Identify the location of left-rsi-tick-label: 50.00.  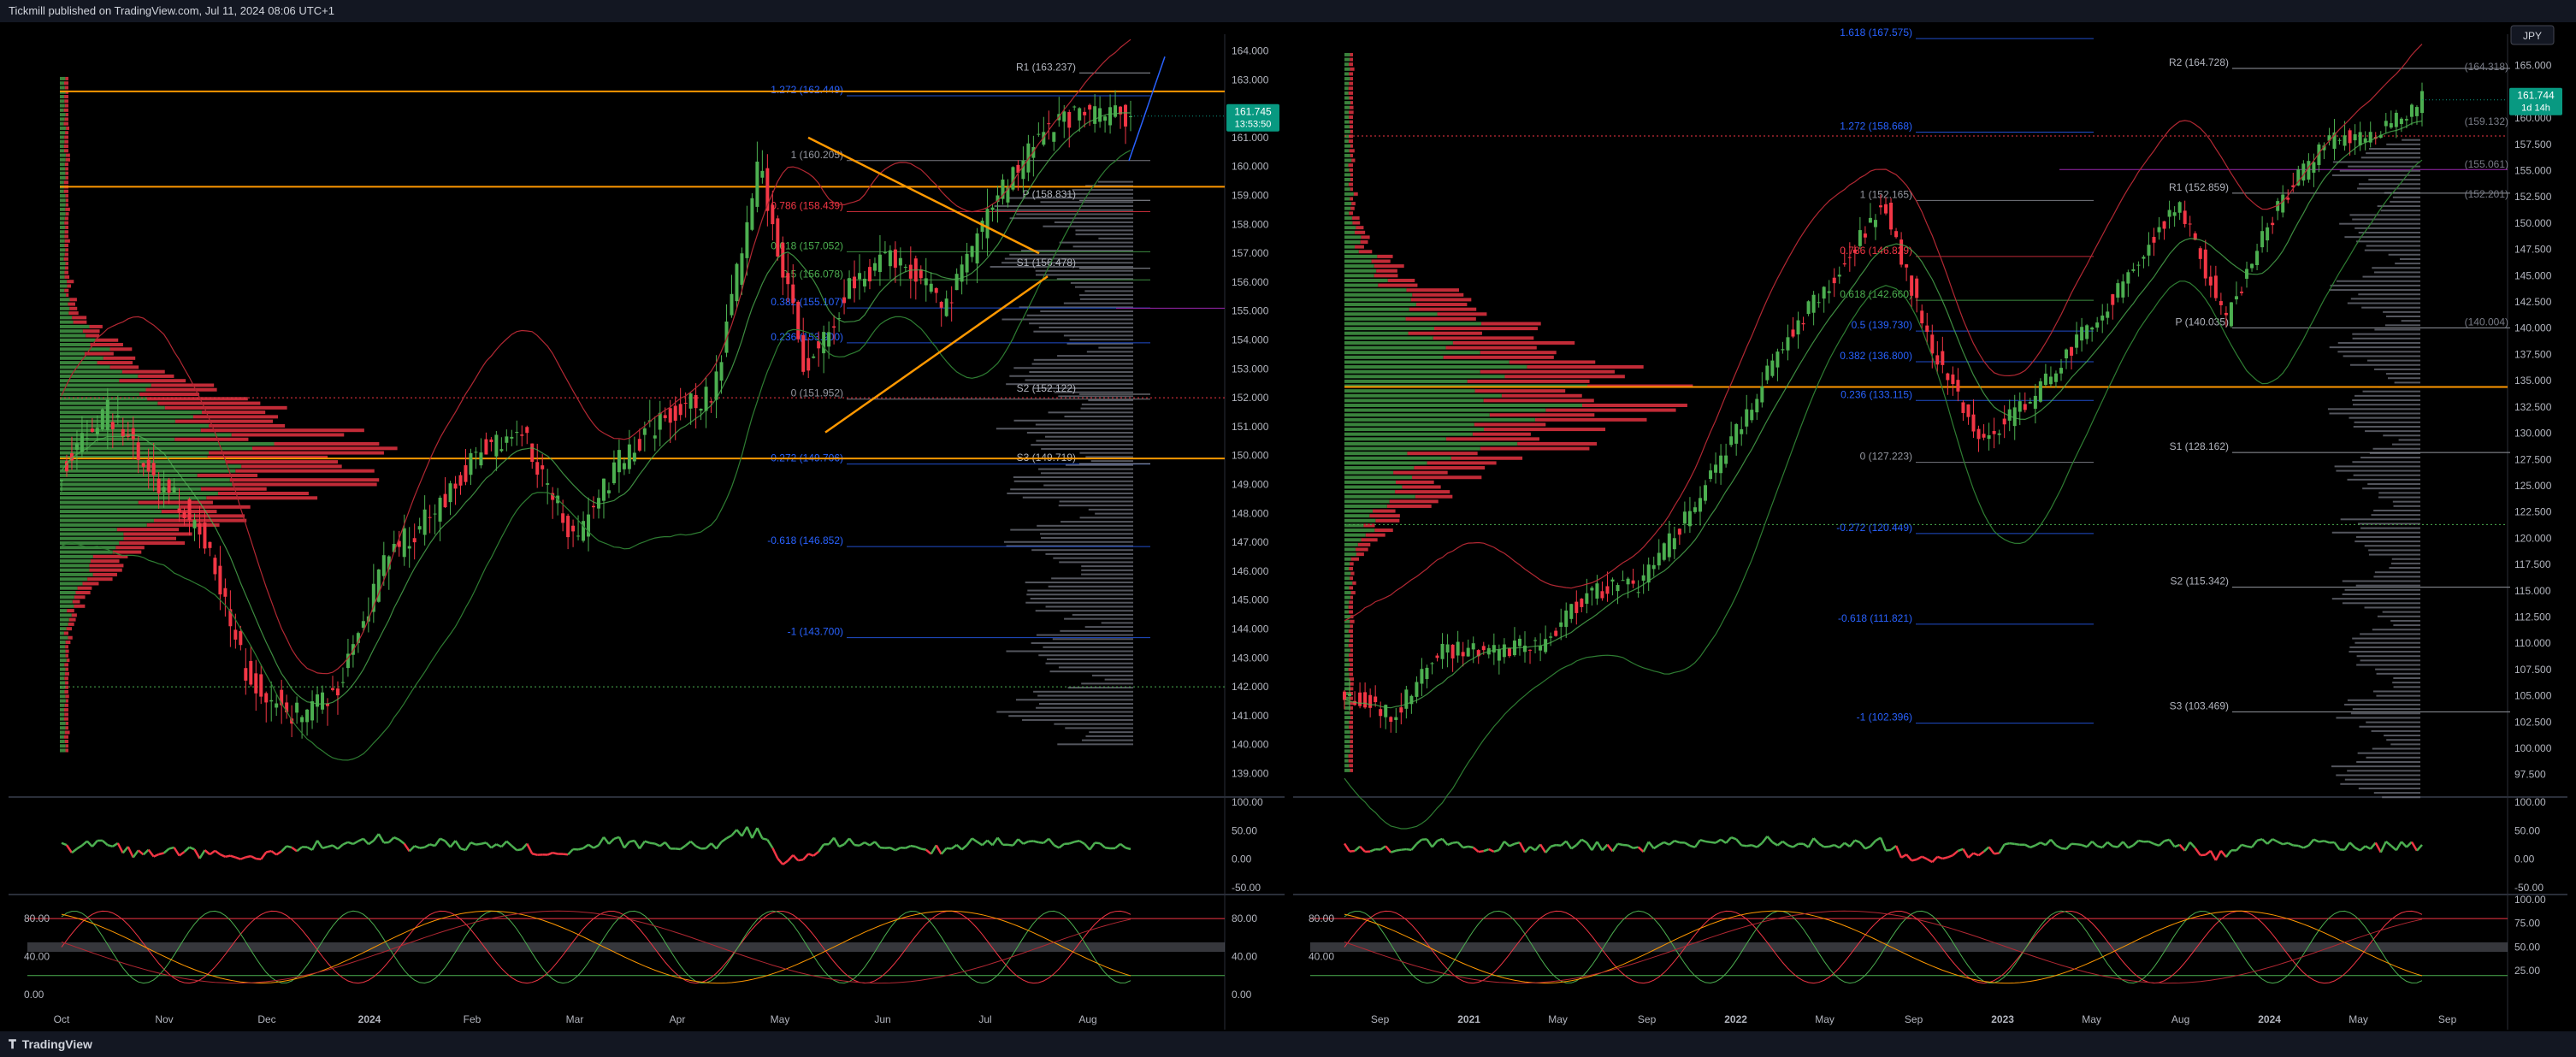
(1244, 830).